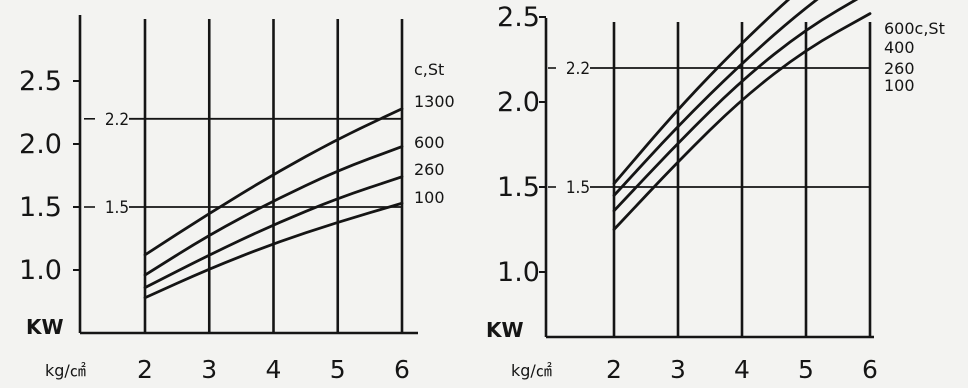 The width and height of the screenshot is (968, 388). I want to click on series-label: 1300, so click(434, 101).